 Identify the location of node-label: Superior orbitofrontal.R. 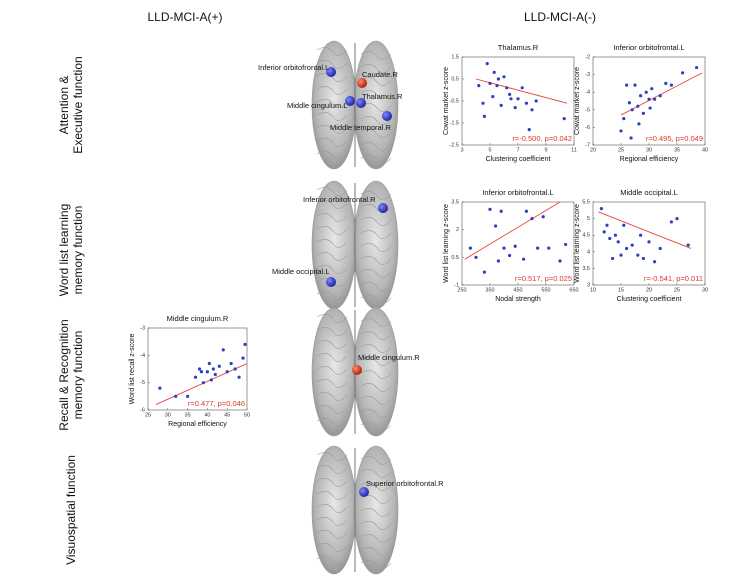
(405, 483).